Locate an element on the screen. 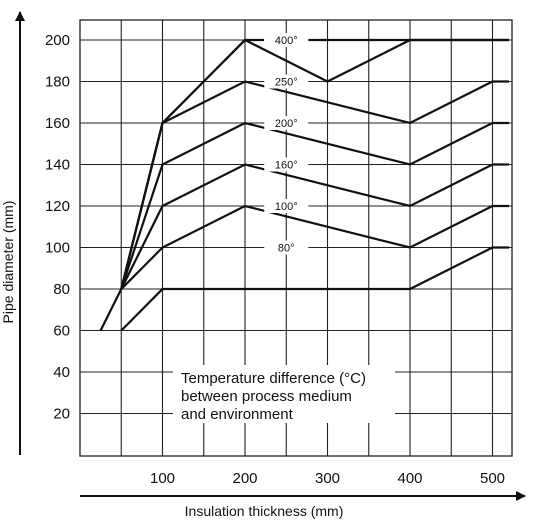 The image size is (535, 526). y-axis-title: Pipe diameter (mm) is located at coordinates (8, 262).